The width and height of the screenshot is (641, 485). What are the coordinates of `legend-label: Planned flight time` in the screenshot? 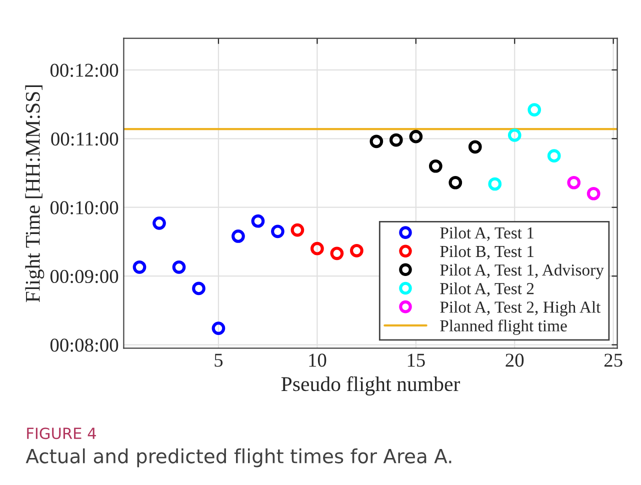 It's located at (503, 327).